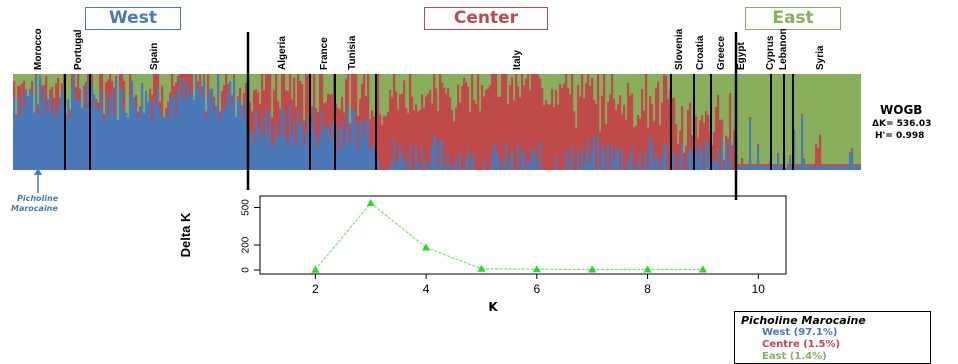 This screenshot has width=958, height=364. Describe the element at coordinates (38, 180) in the screenshot. I see `arrow-up-icon` at that location.